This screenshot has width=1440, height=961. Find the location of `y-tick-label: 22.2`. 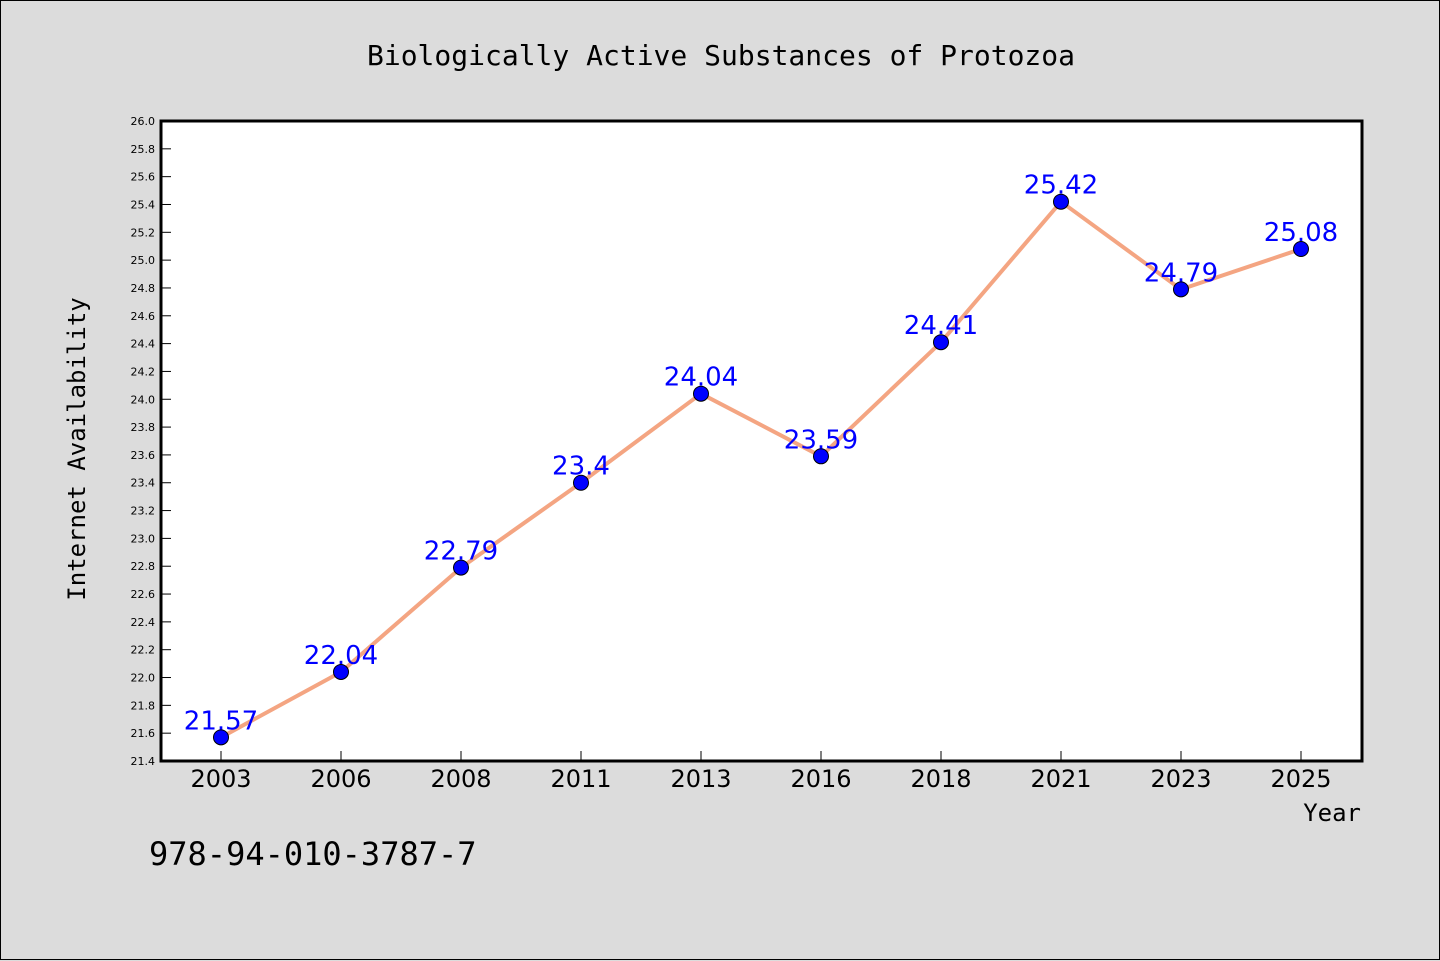

y-tick-label: 22.2 is located at coordinates (143, 650).